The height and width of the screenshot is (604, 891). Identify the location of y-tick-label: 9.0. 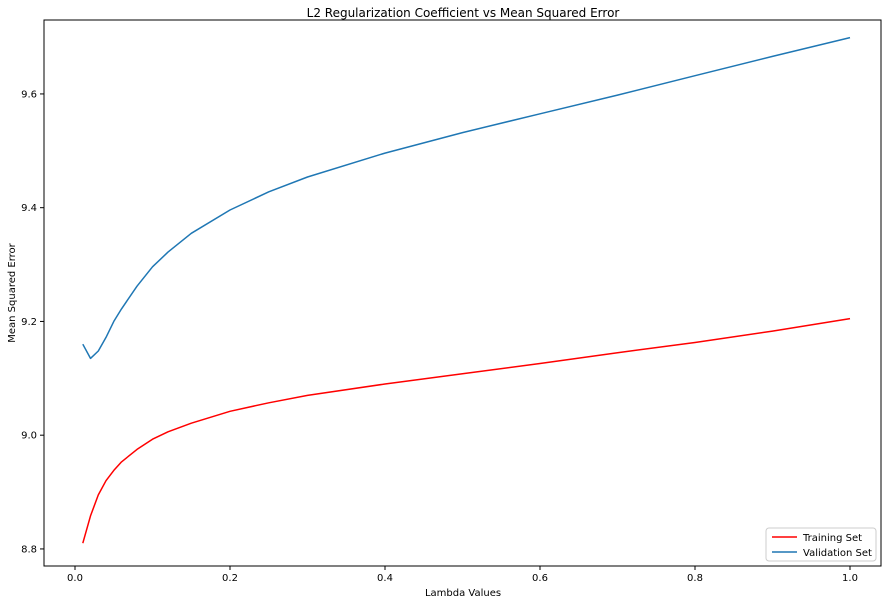
(29, 436).